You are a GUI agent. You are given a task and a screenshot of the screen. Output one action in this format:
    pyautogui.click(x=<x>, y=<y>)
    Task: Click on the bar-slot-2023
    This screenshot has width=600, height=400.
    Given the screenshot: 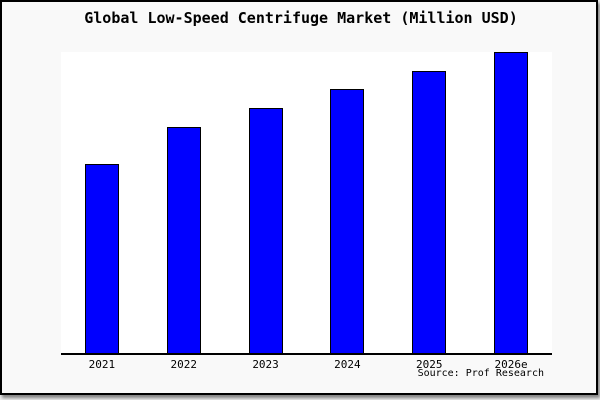 What is the action you would take?
    pyautogui.click(x=266, y=202)
    